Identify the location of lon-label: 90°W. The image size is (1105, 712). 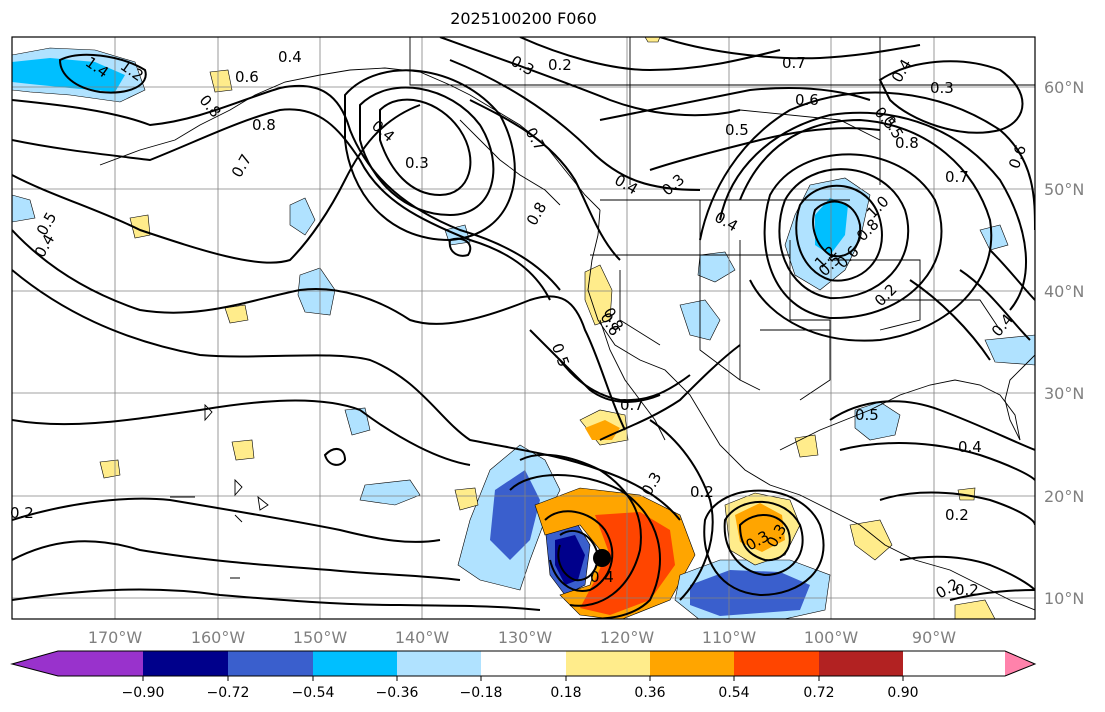
(934, 637).